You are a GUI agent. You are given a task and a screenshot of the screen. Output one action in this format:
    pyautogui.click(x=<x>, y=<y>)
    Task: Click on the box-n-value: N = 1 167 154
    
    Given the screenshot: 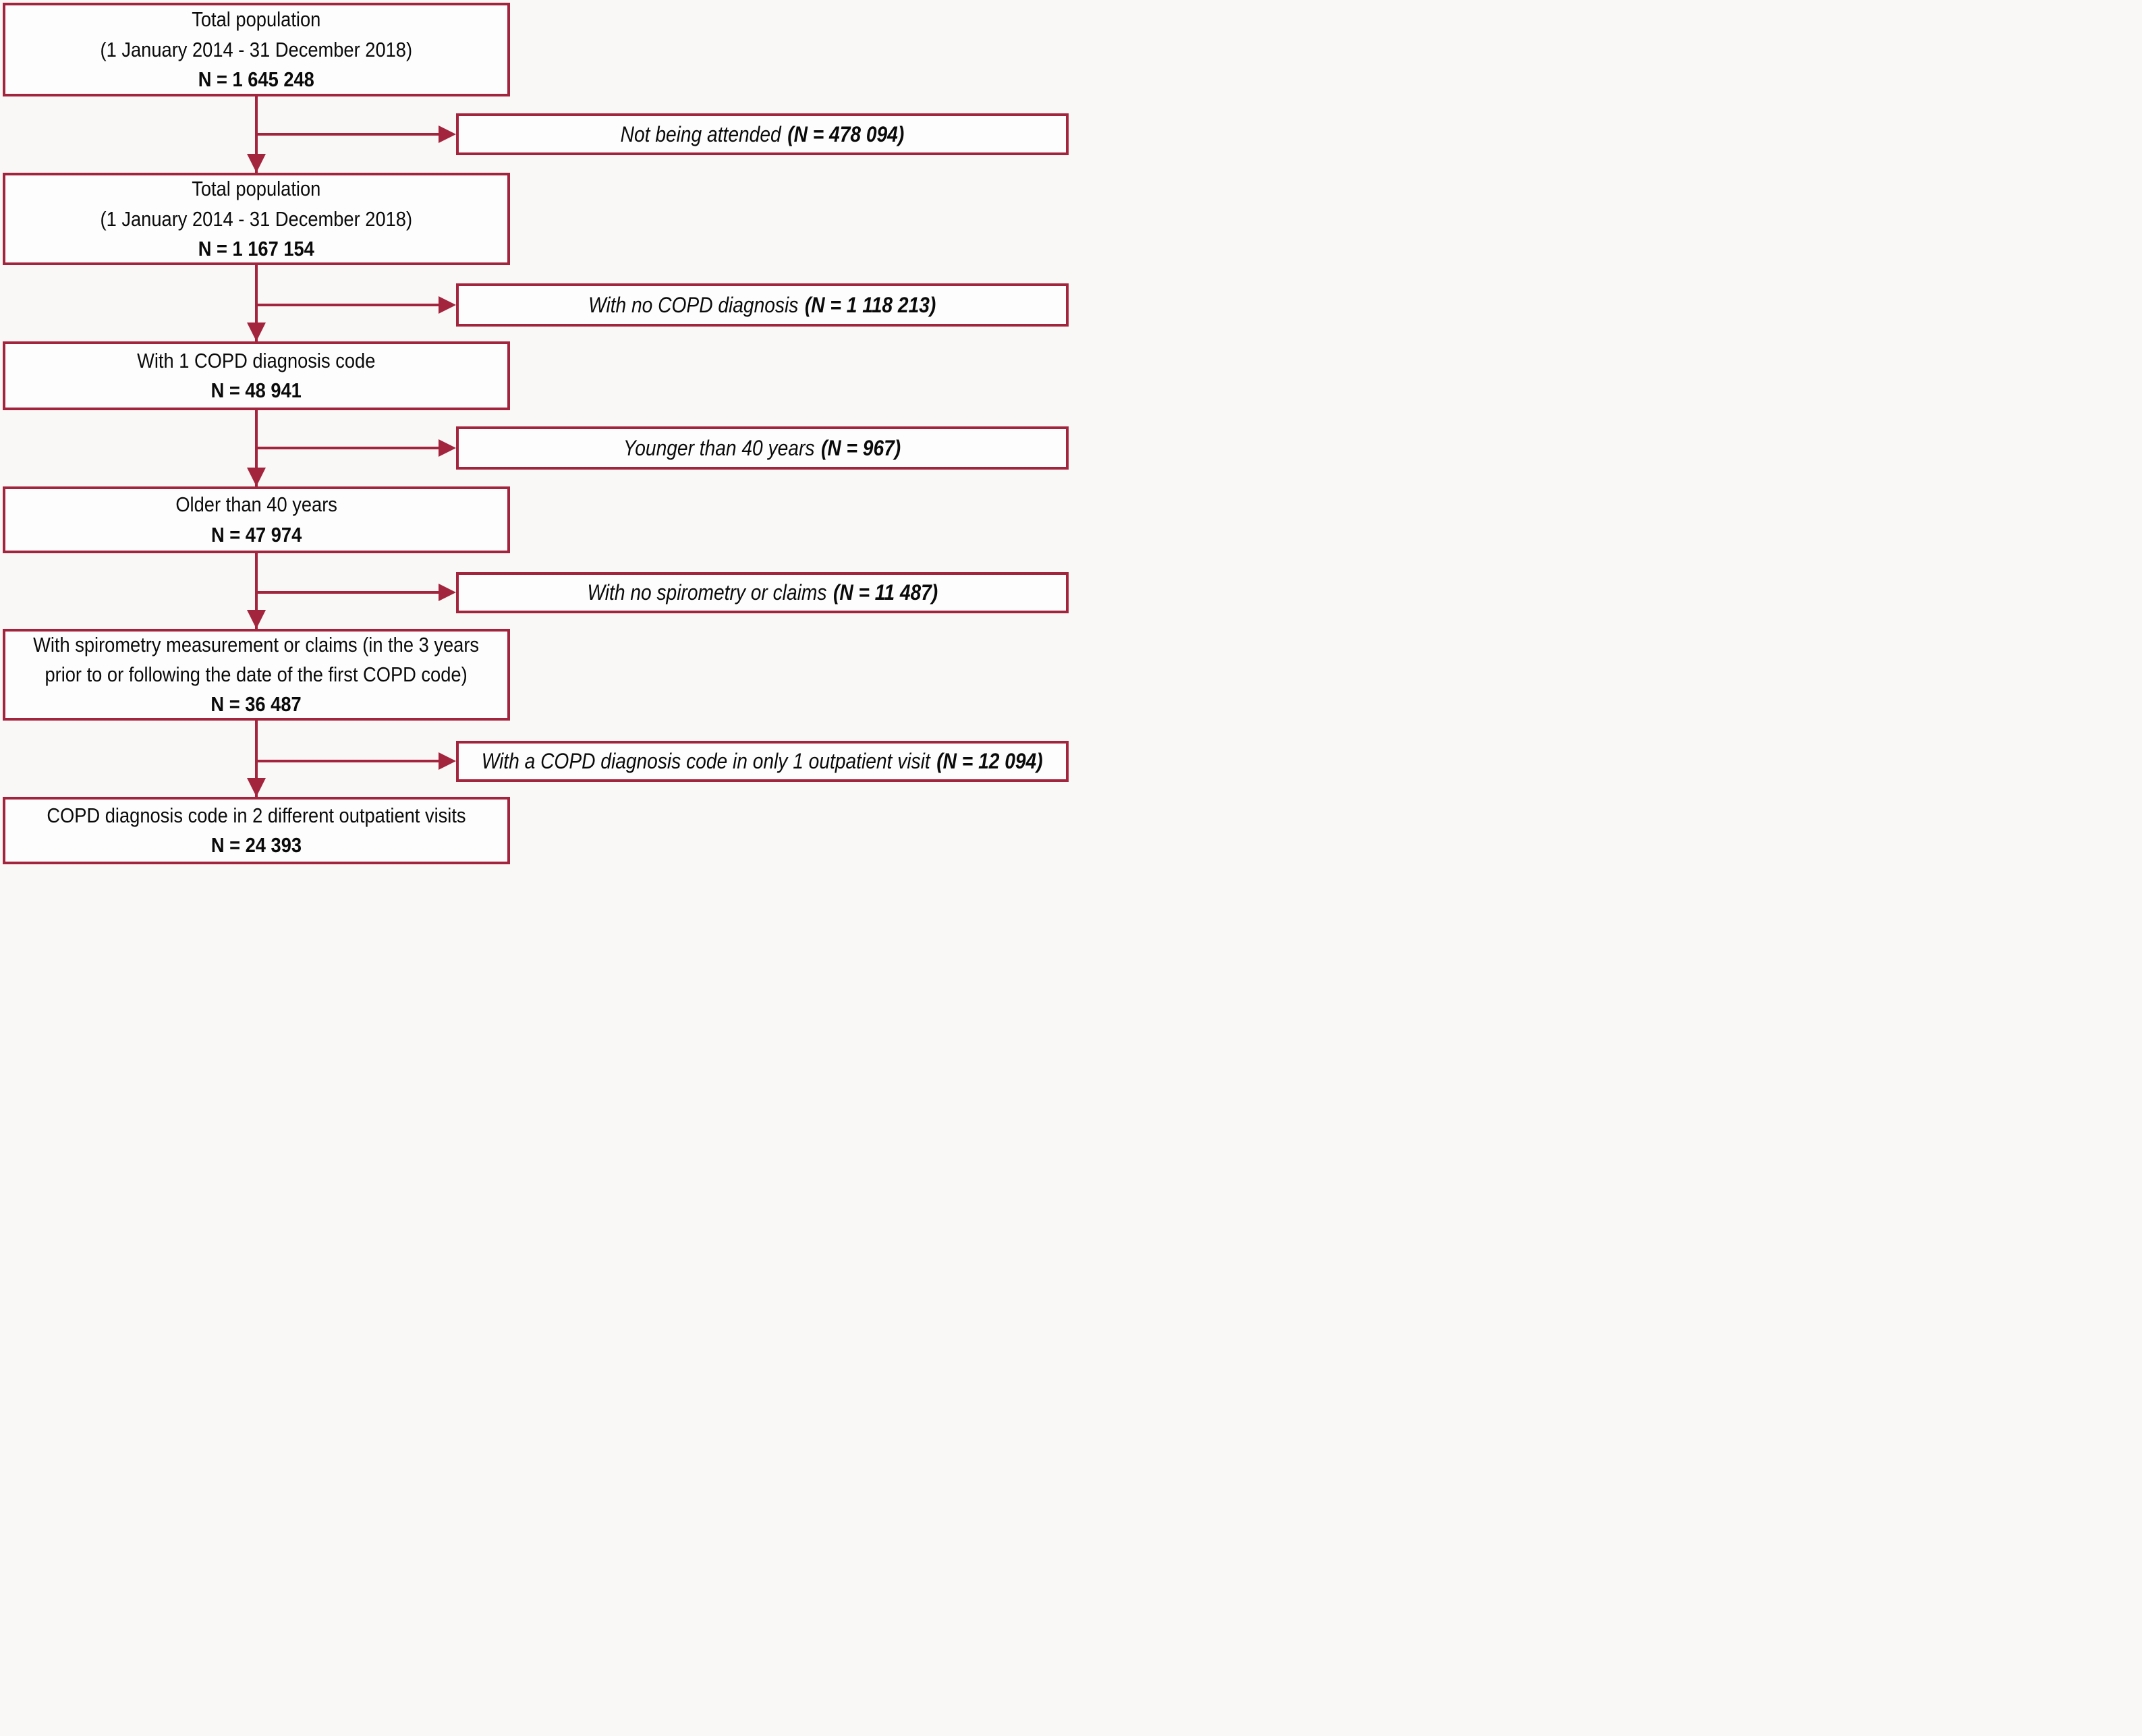 What is the action you would take?
    pyautogui.click(x=257, y=248)
    